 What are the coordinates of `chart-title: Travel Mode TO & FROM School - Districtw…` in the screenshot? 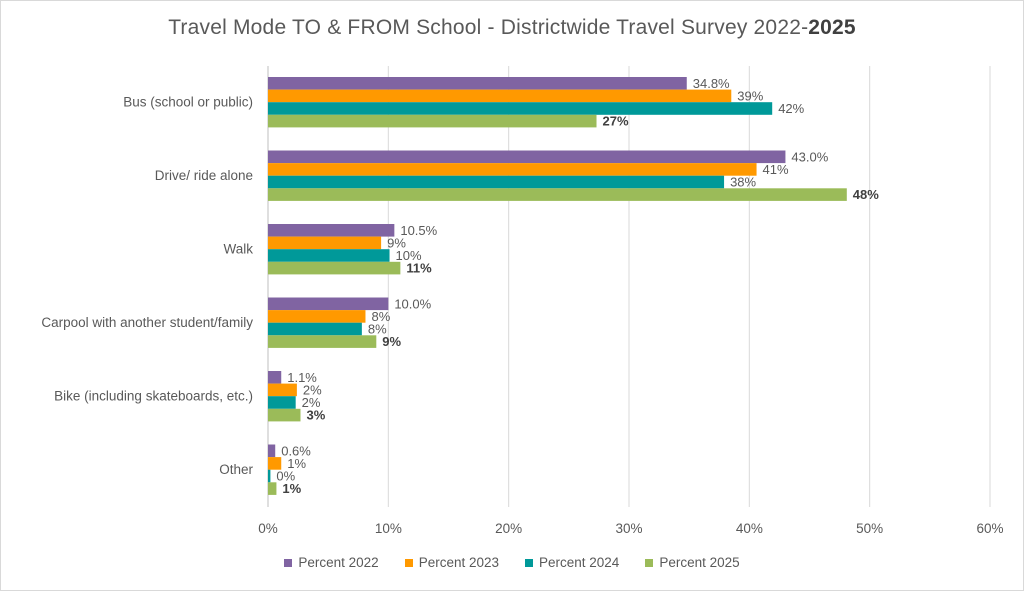 It's located at (512, 28).